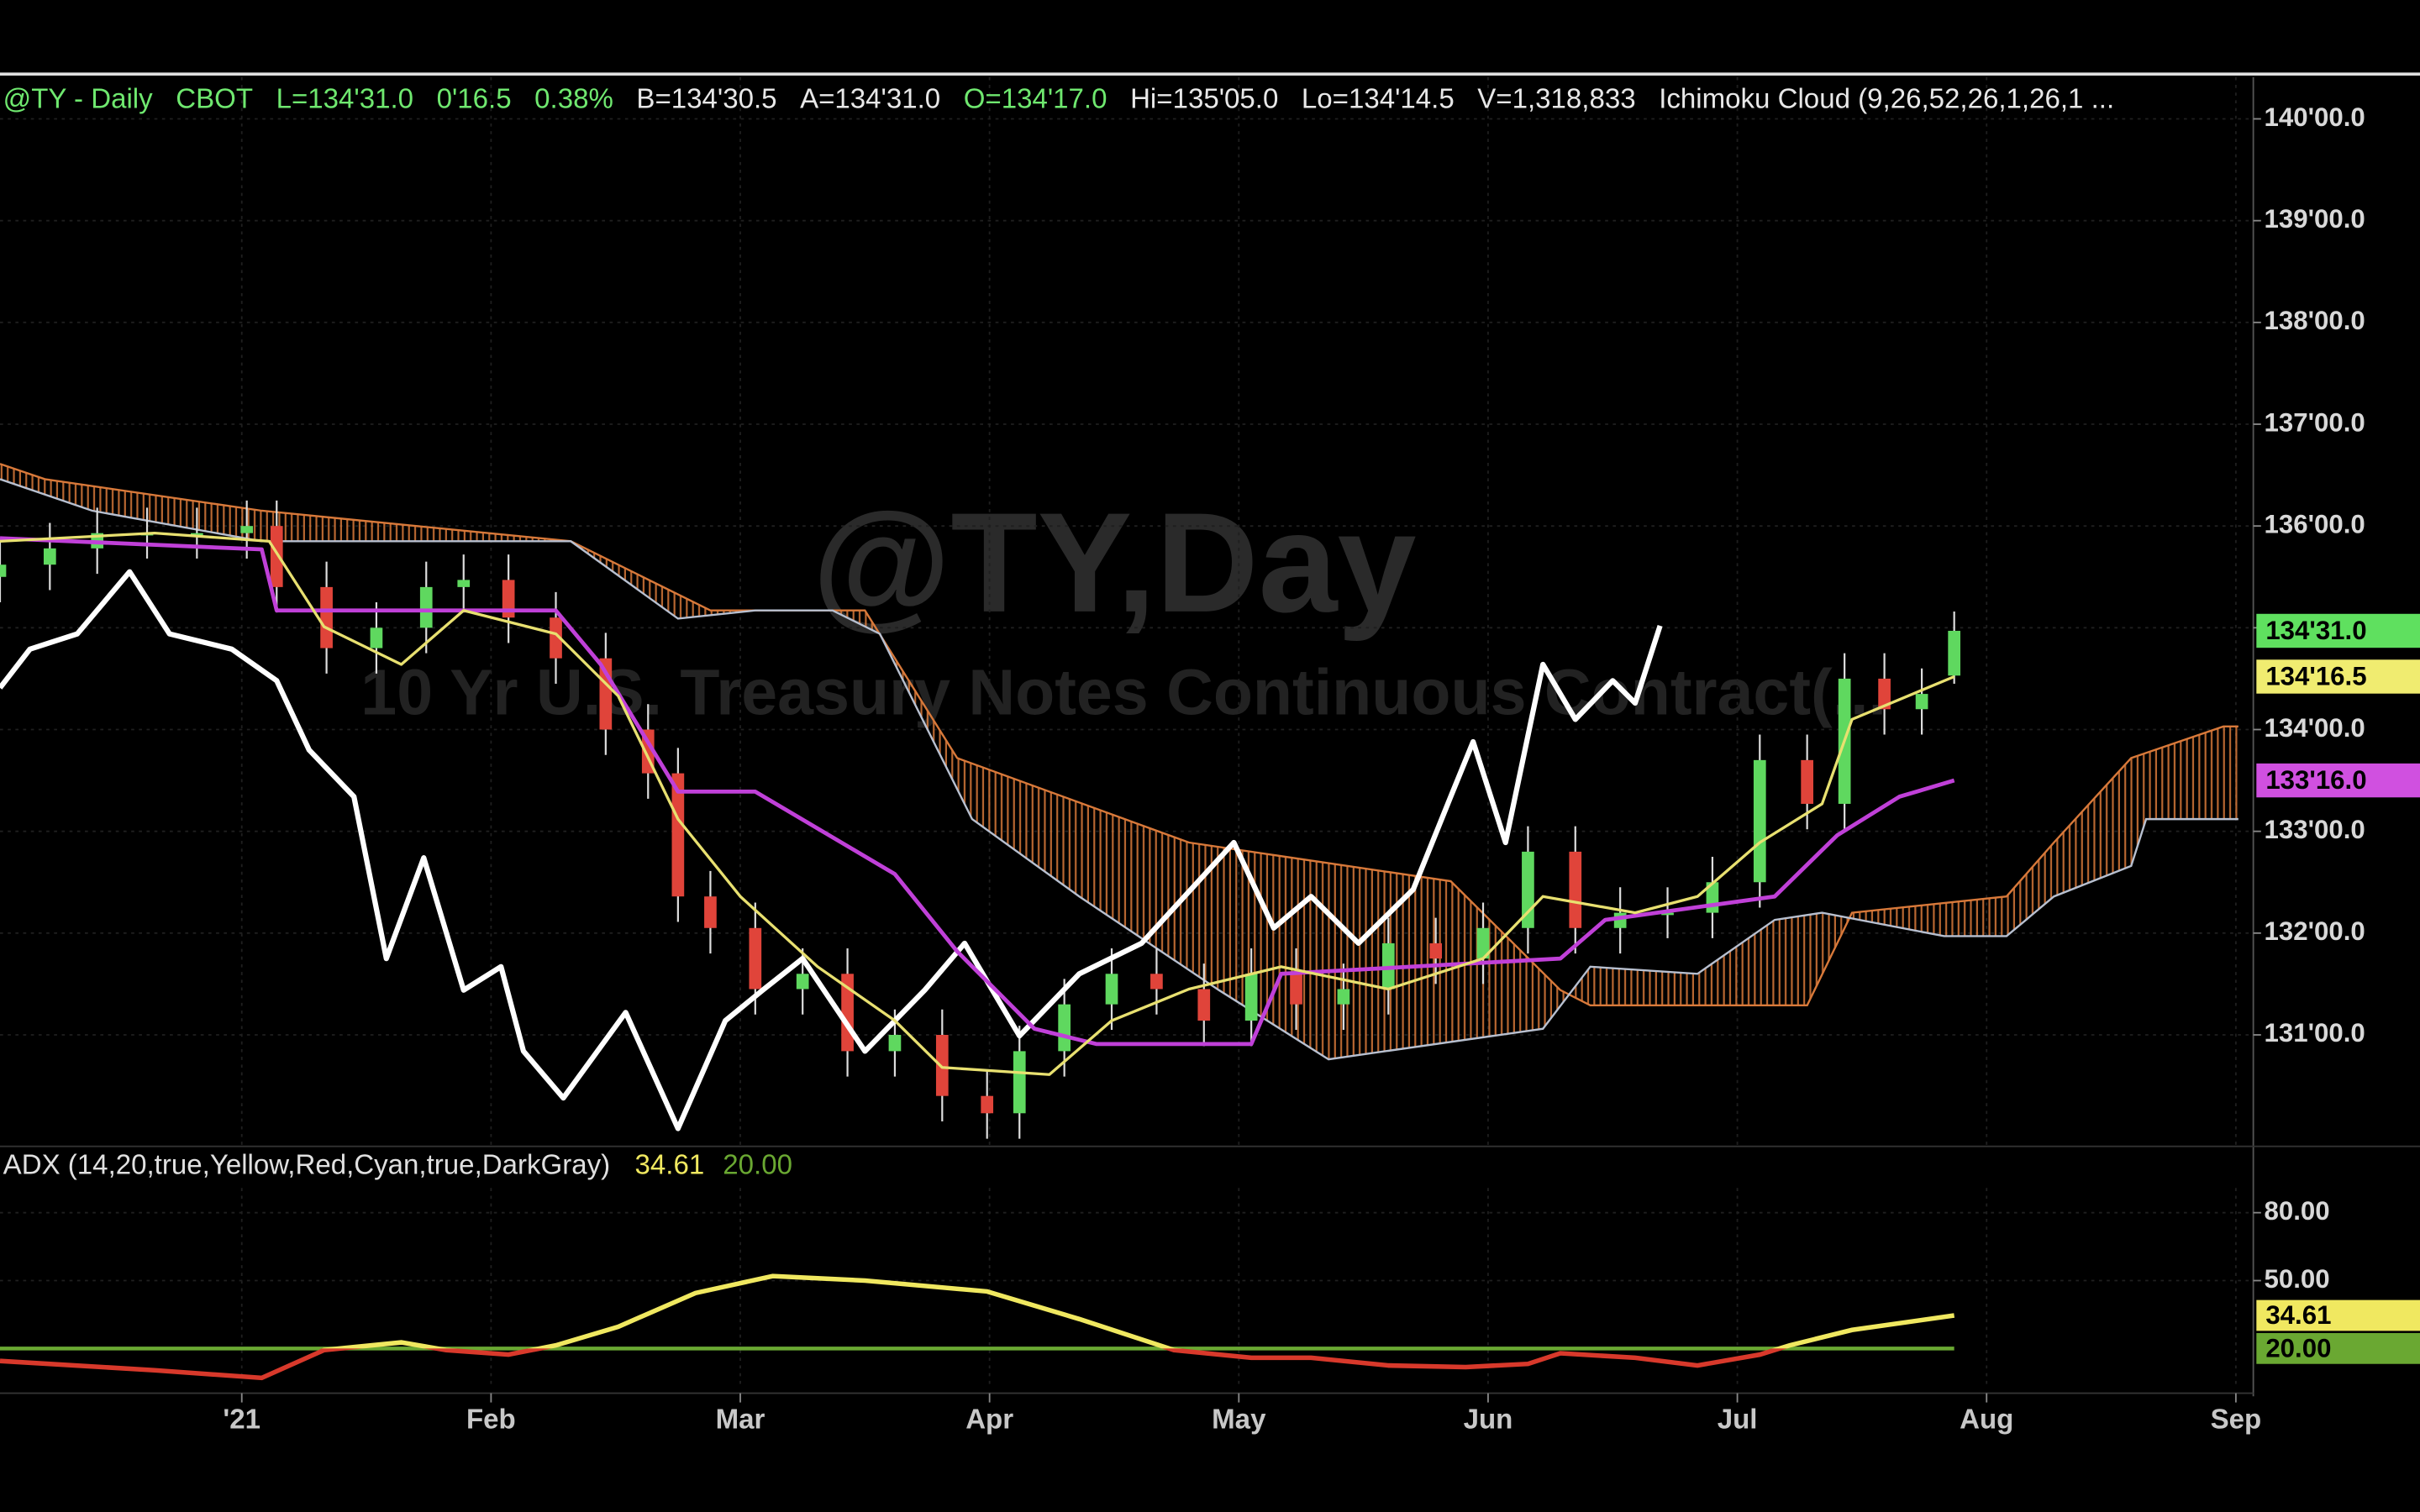 This screenshot has width=2420, height=1512. What do you see at coordinates (2314, 728) in the screenshot?
I see `y-tick-label: 134'00.0` at bounding box center [2314, 728].